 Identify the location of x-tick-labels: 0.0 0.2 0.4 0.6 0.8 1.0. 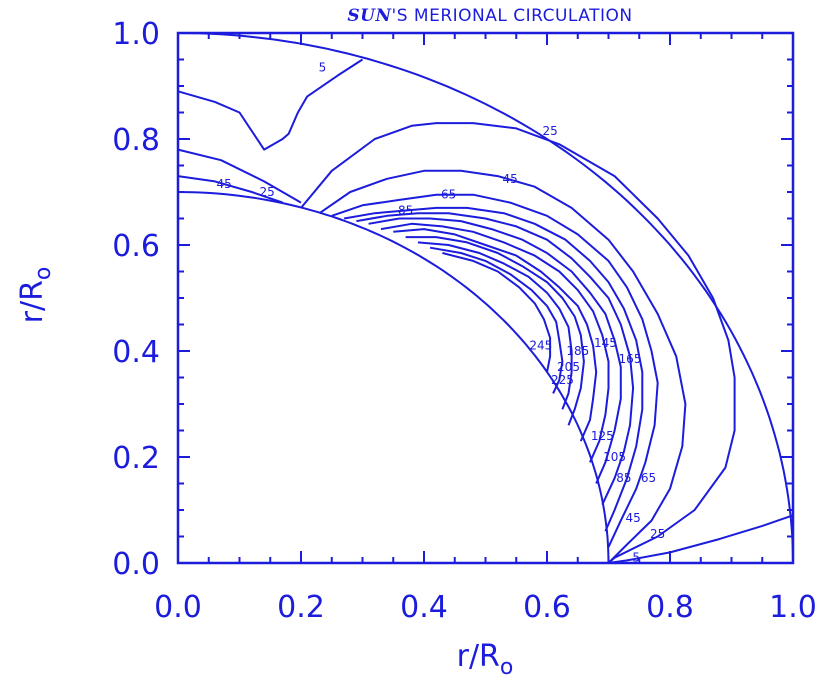
(485, 607).